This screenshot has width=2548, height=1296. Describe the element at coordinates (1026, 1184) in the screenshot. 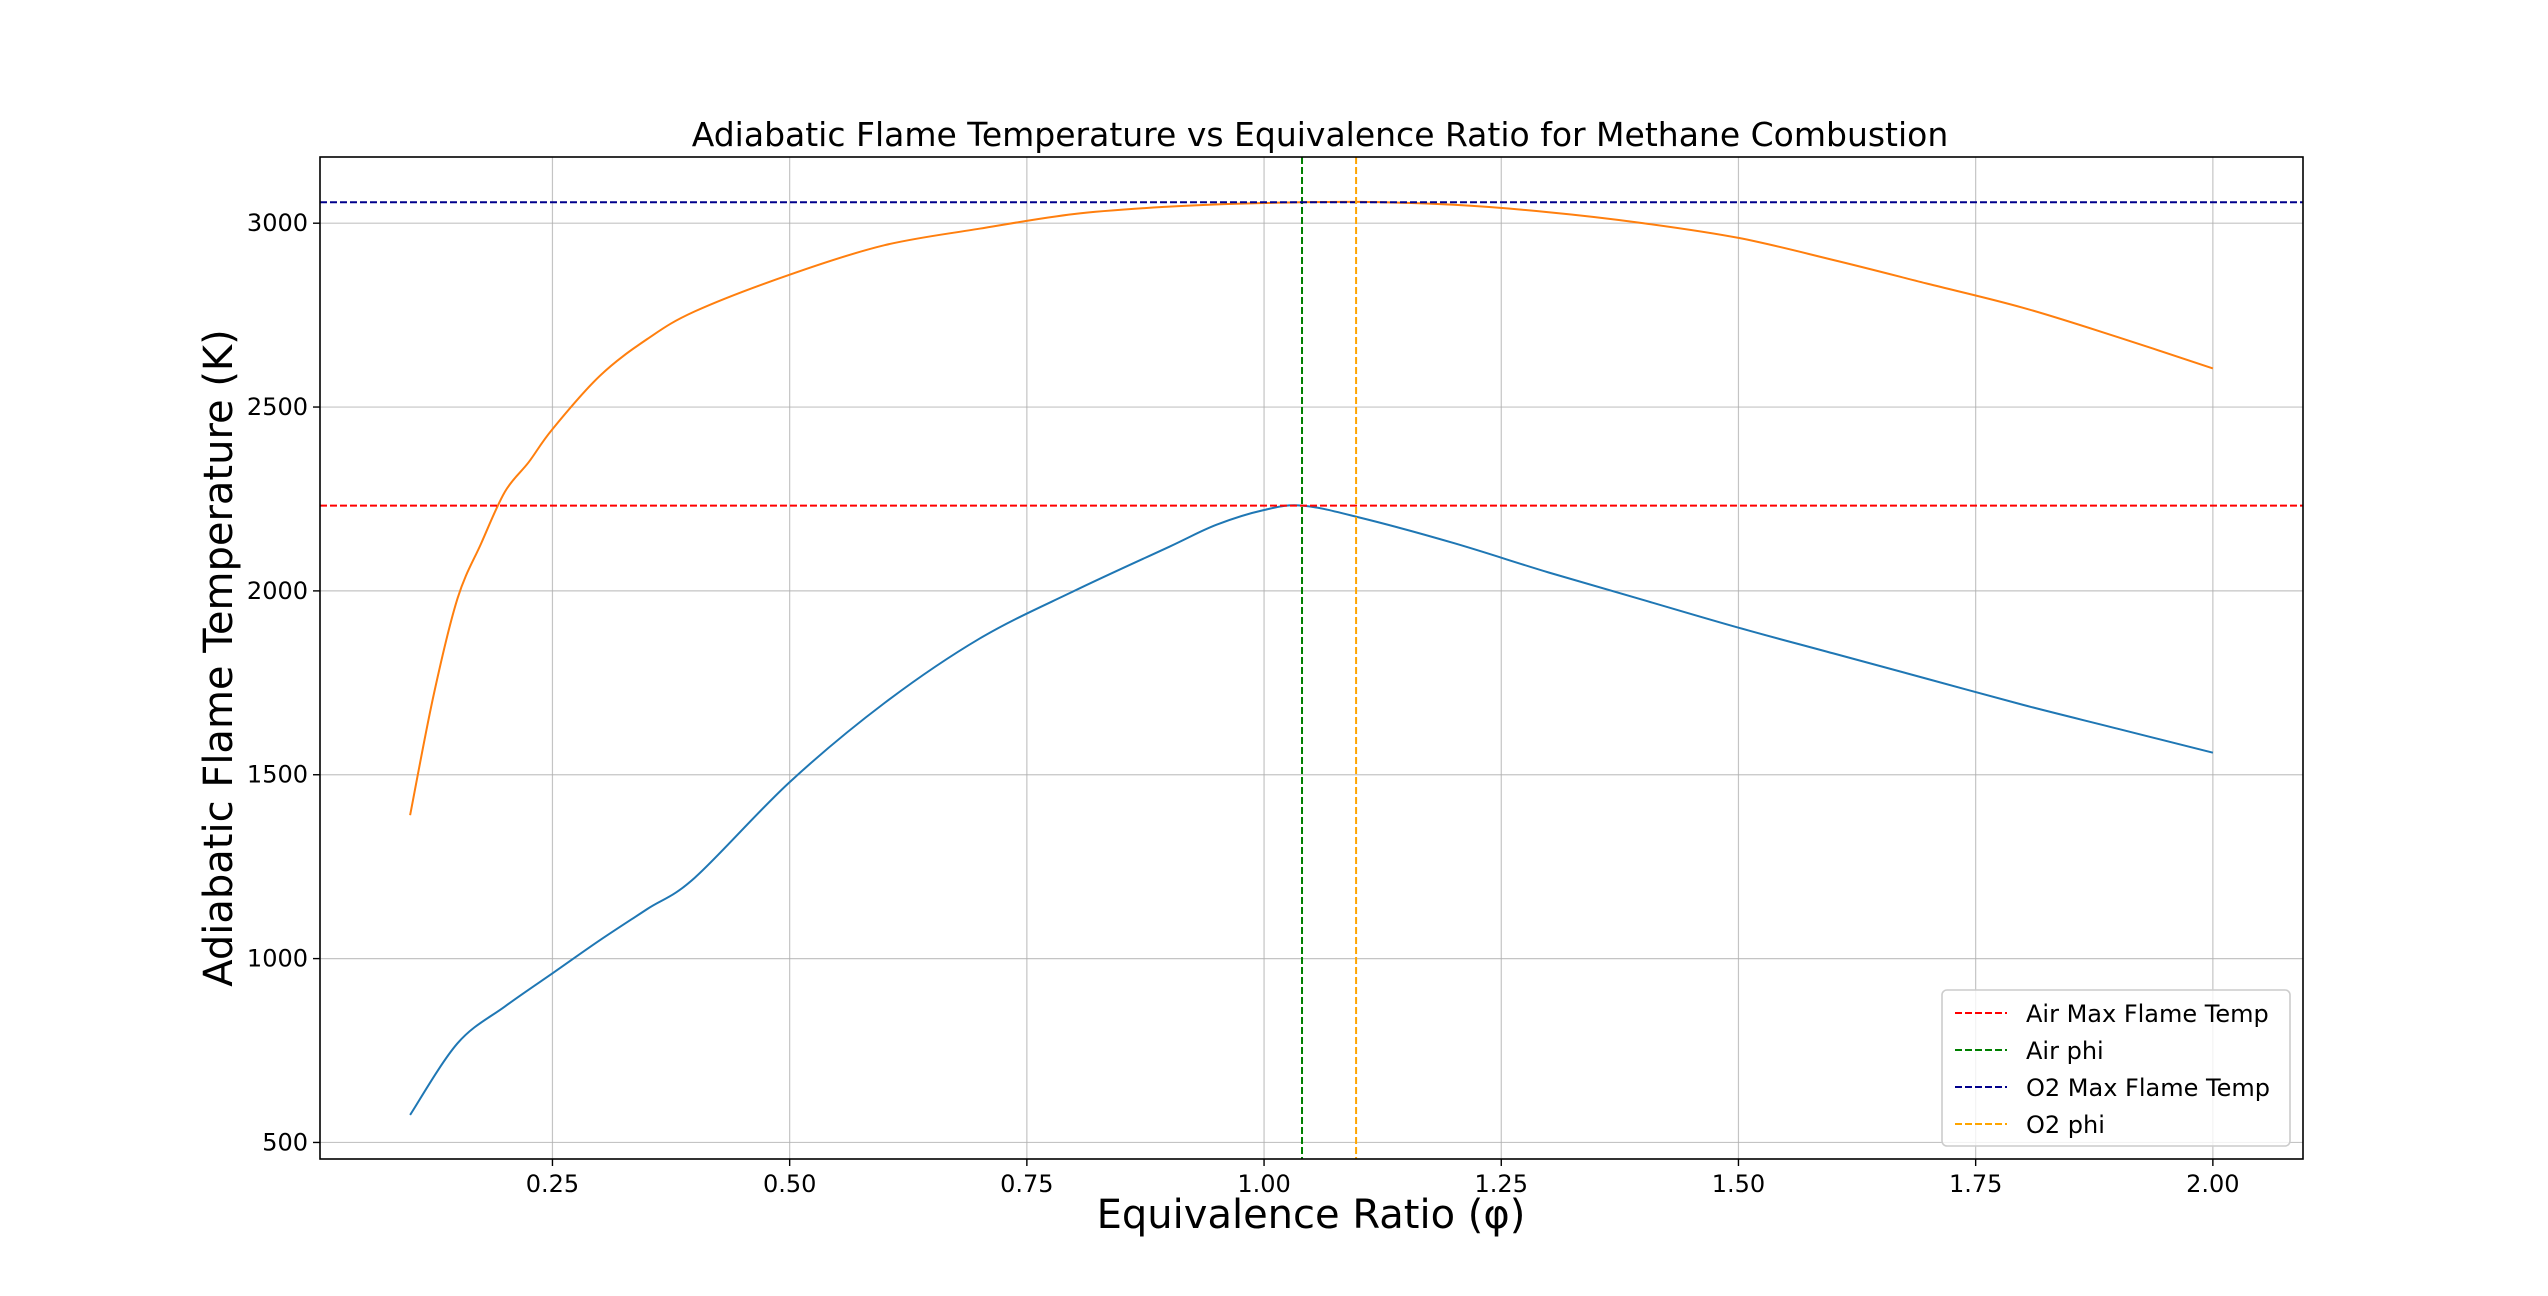

I see `x-tick-label: 0.75` at that location.